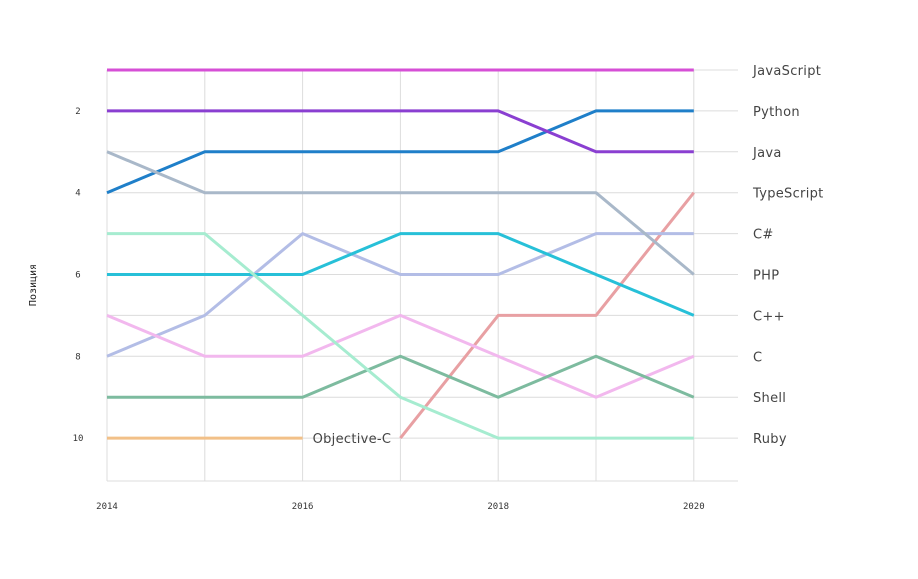 Image resolution: width=918 pixels, height=579 pixels. Describe the element at coordinates (786, 71) in the screenshot. I see `series-label: JavaScript` at that location.